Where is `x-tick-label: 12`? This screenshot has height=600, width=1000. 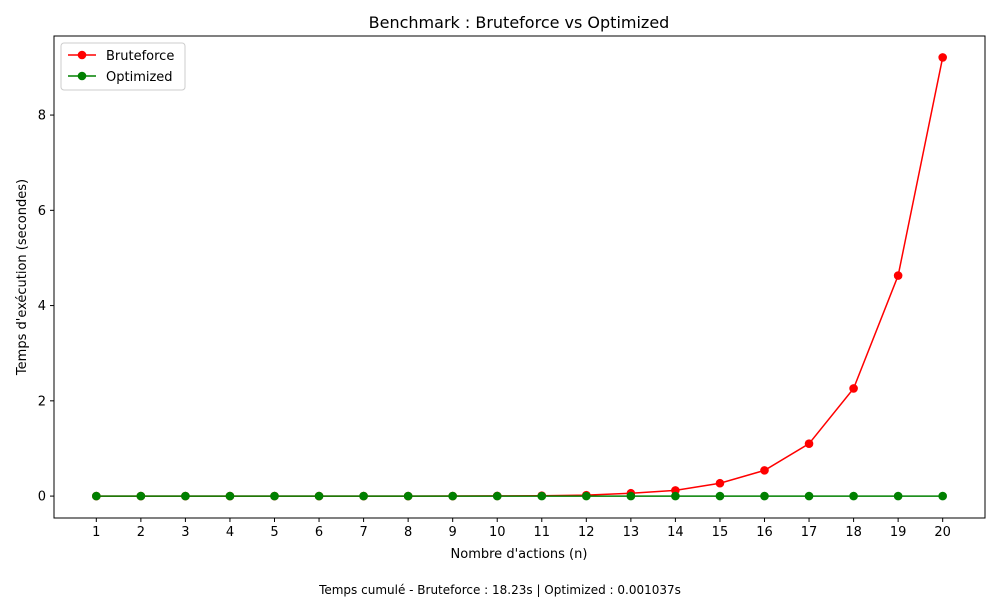 x-tick-label: 12 is located at coordinates (586, 532).